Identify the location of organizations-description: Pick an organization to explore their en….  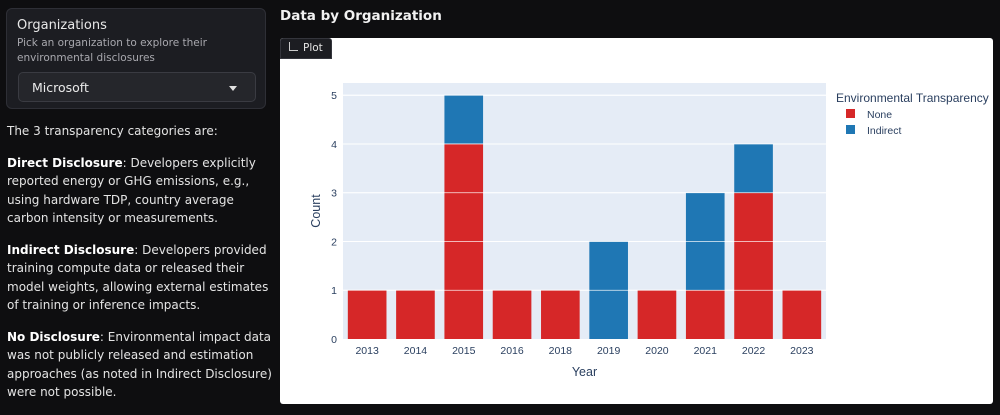
(112, 50).